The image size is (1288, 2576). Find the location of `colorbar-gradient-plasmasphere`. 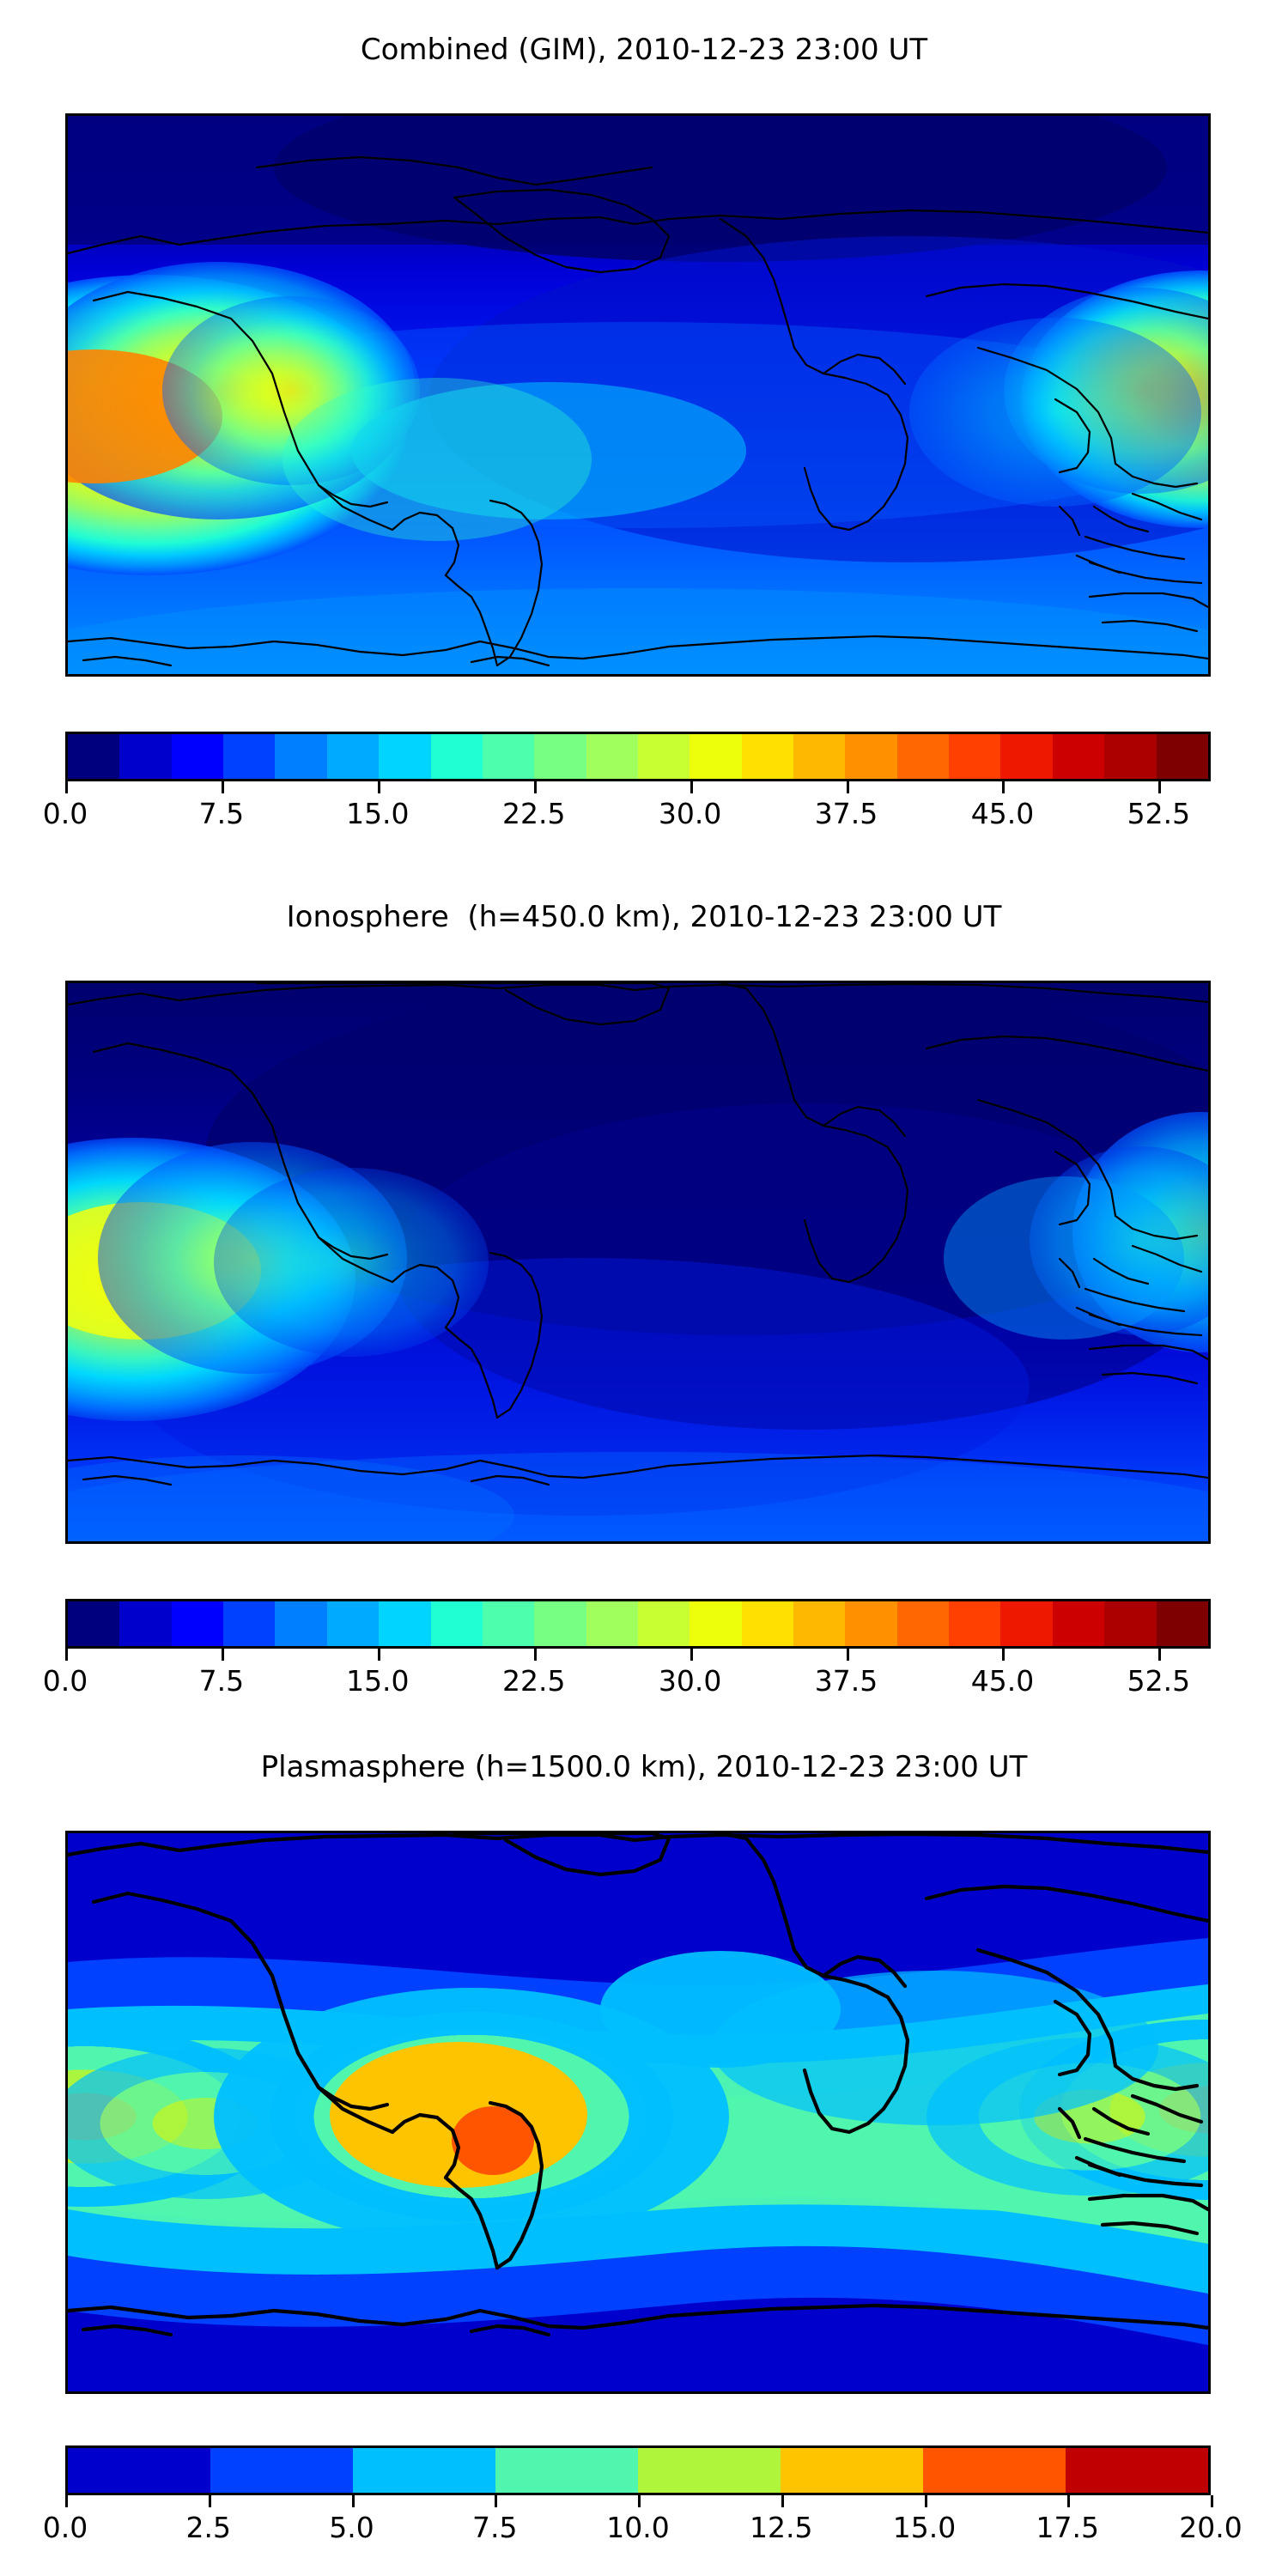

colorbar-gradient-plasmasphere is located at coordinates (638, 2470).